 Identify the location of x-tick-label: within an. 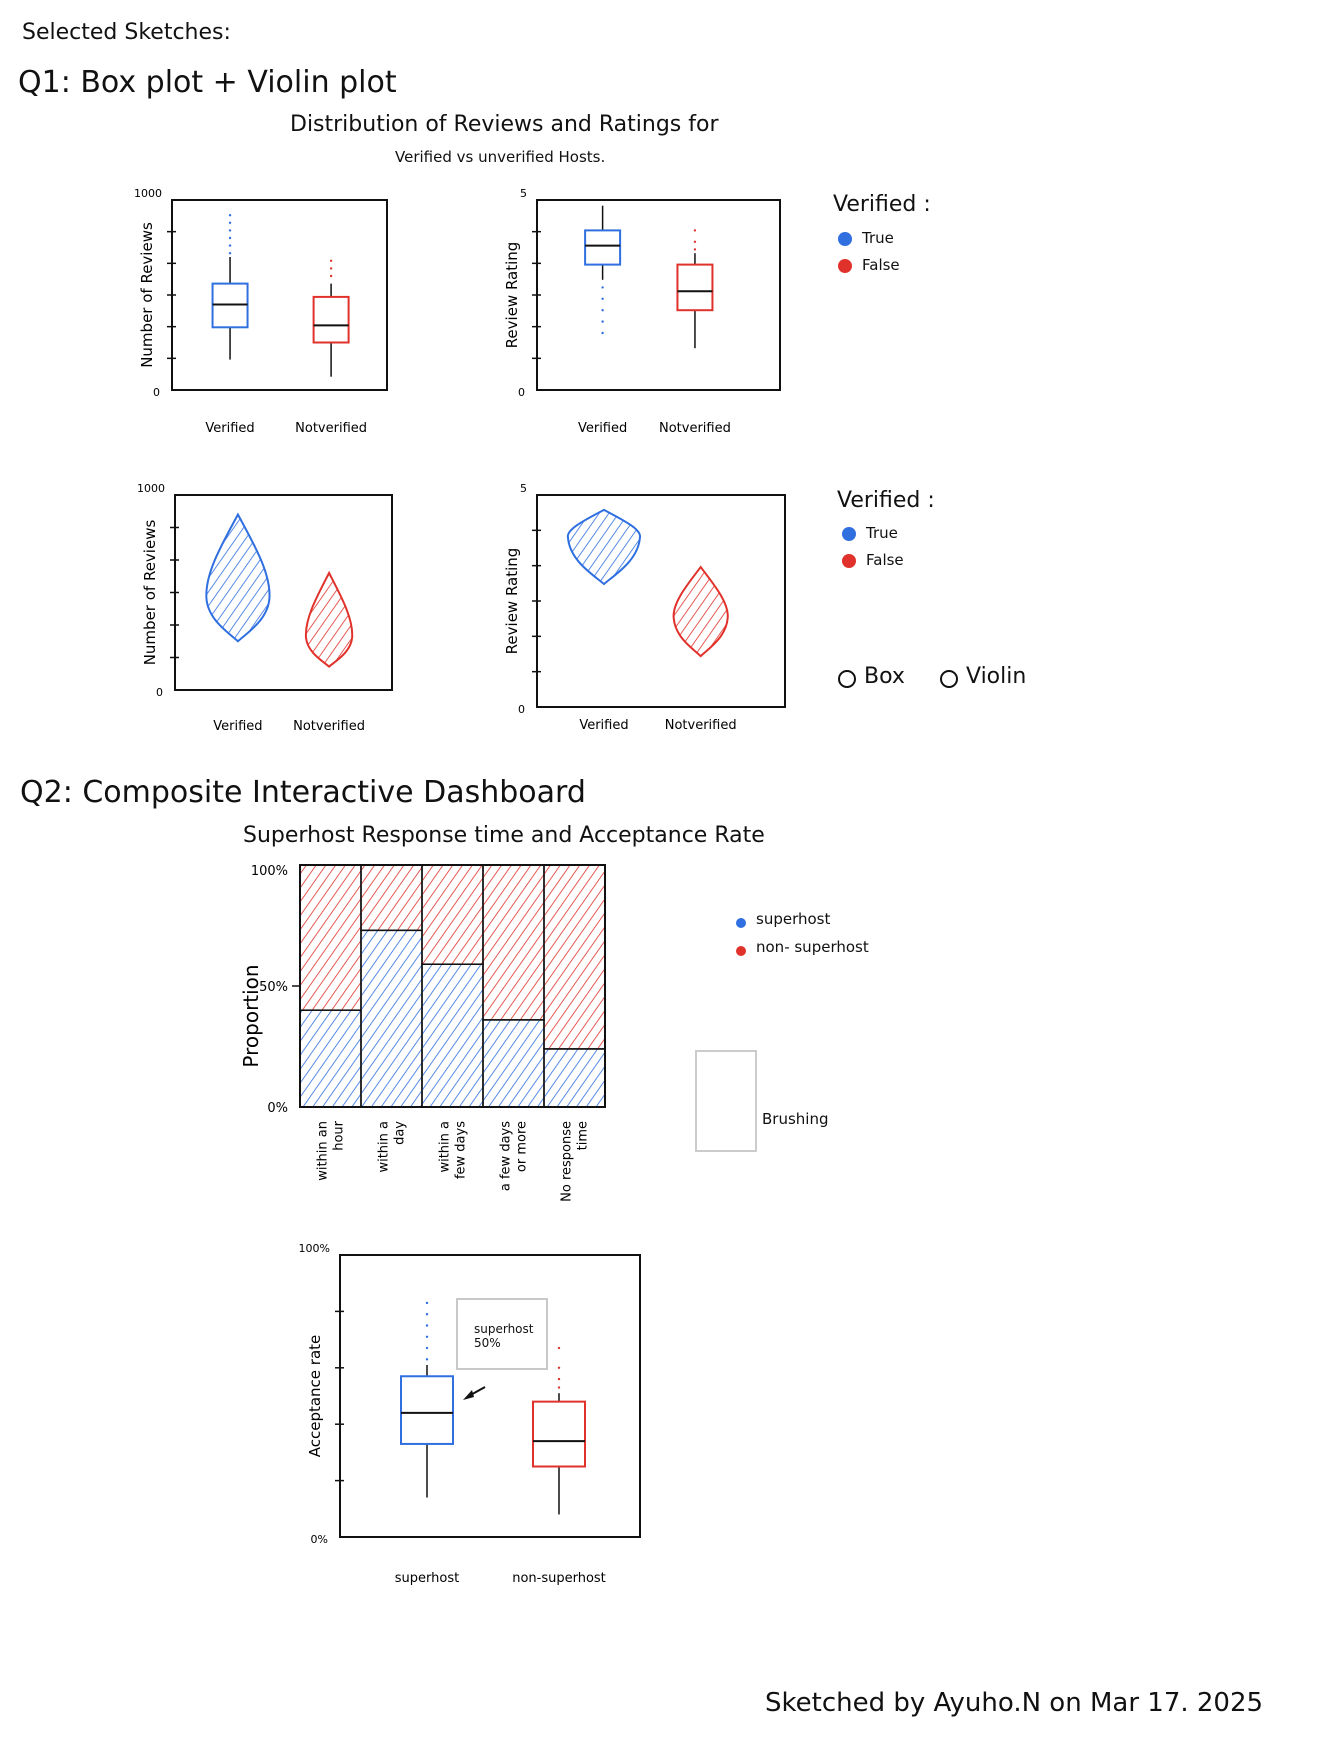
(323, 1151).